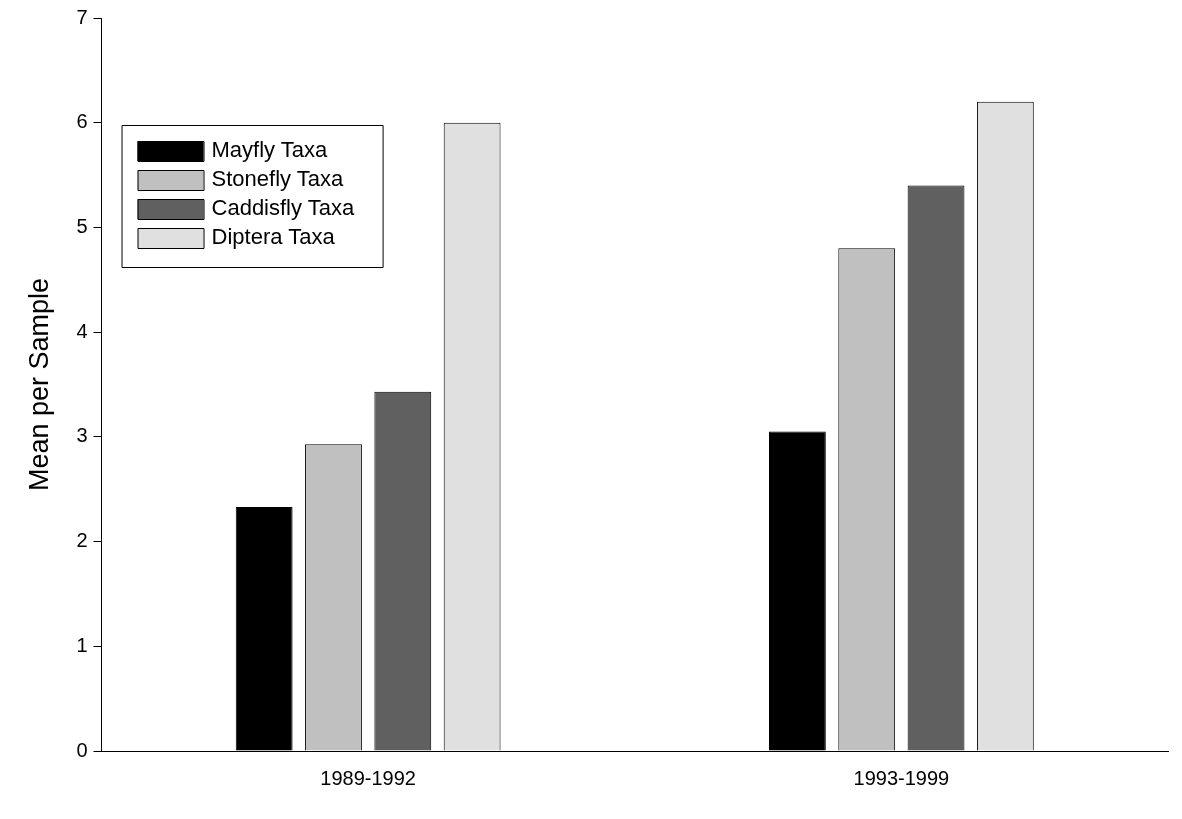 This screenshot has width=1182, height=819. I want to click on y-axis-title: Mean per Sample, so click(38, 384).